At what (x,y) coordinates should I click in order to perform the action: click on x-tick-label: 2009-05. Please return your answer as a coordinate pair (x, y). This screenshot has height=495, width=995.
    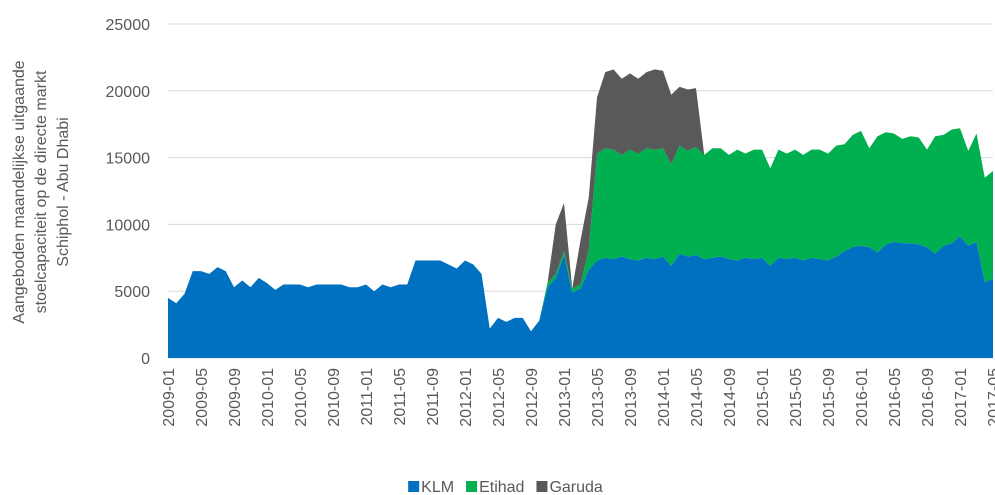
    Looking at the image, I should click on (202, 397).